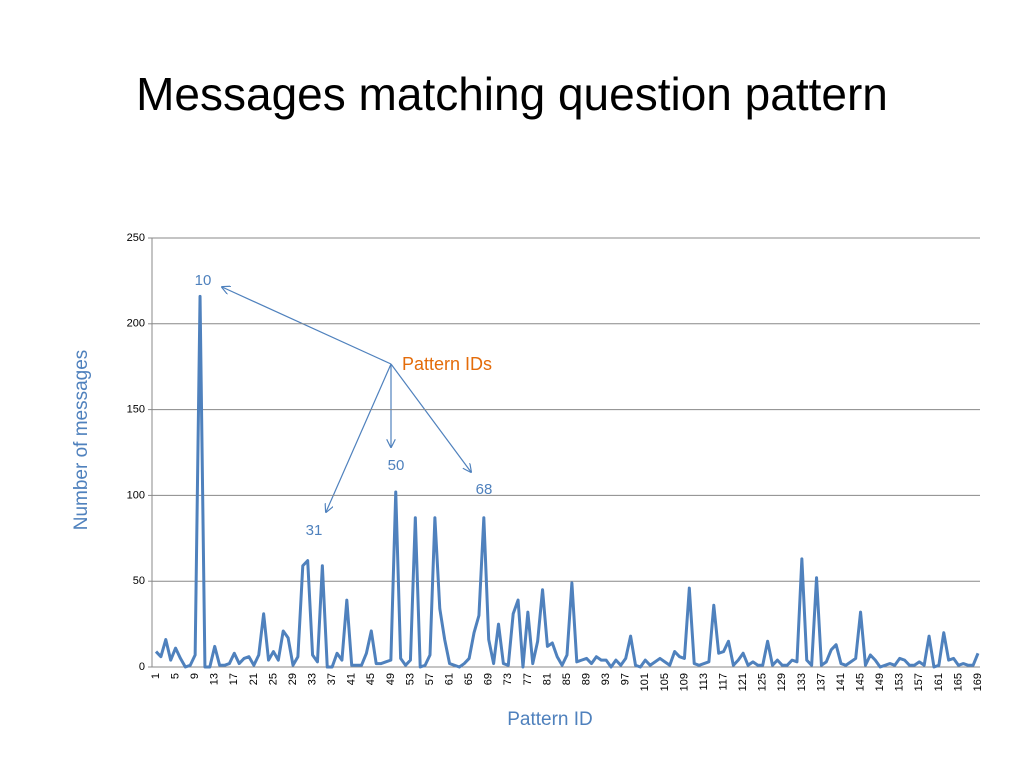  Describe the element at coordinates (142, 667) in the screenshot. I see `y-tick-label: 0` at that location.